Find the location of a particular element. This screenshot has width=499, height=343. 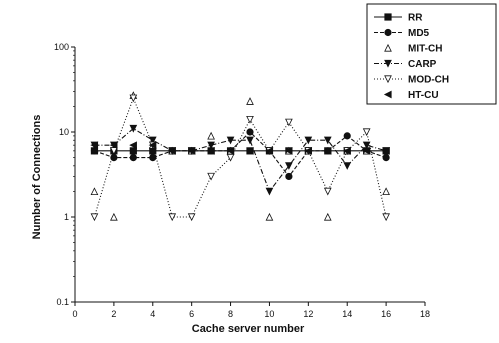

legend-item-ht-cu: HT-CU is located at coordinates (411, 95).